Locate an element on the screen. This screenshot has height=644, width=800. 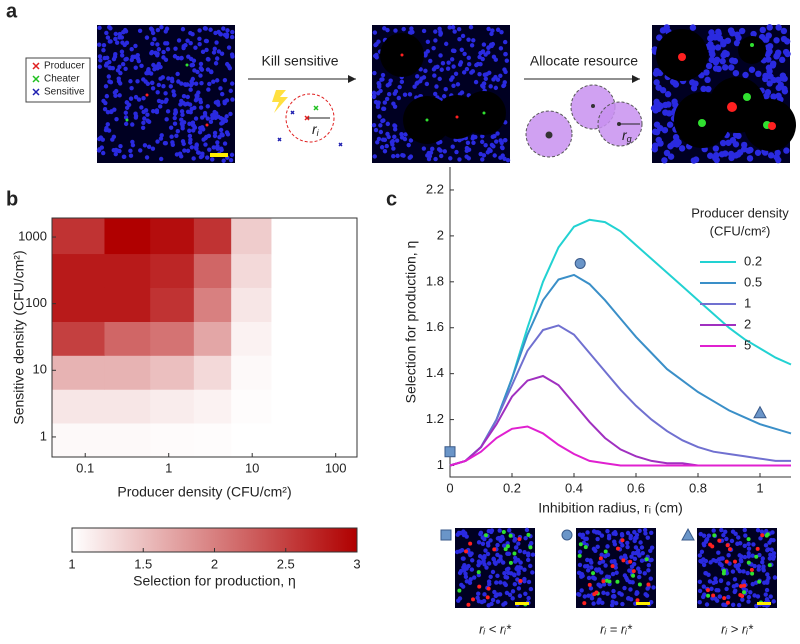
producer is located at coordinates (307, 118).